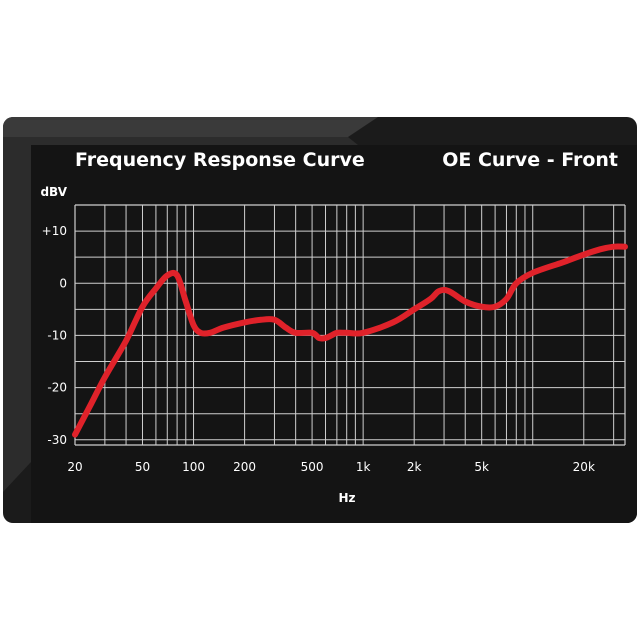 This screenshot has width=640, height=640. Describe the element at coordinates (57, 440) in the screenshot. I see `y-tick-label: -30` at that location.